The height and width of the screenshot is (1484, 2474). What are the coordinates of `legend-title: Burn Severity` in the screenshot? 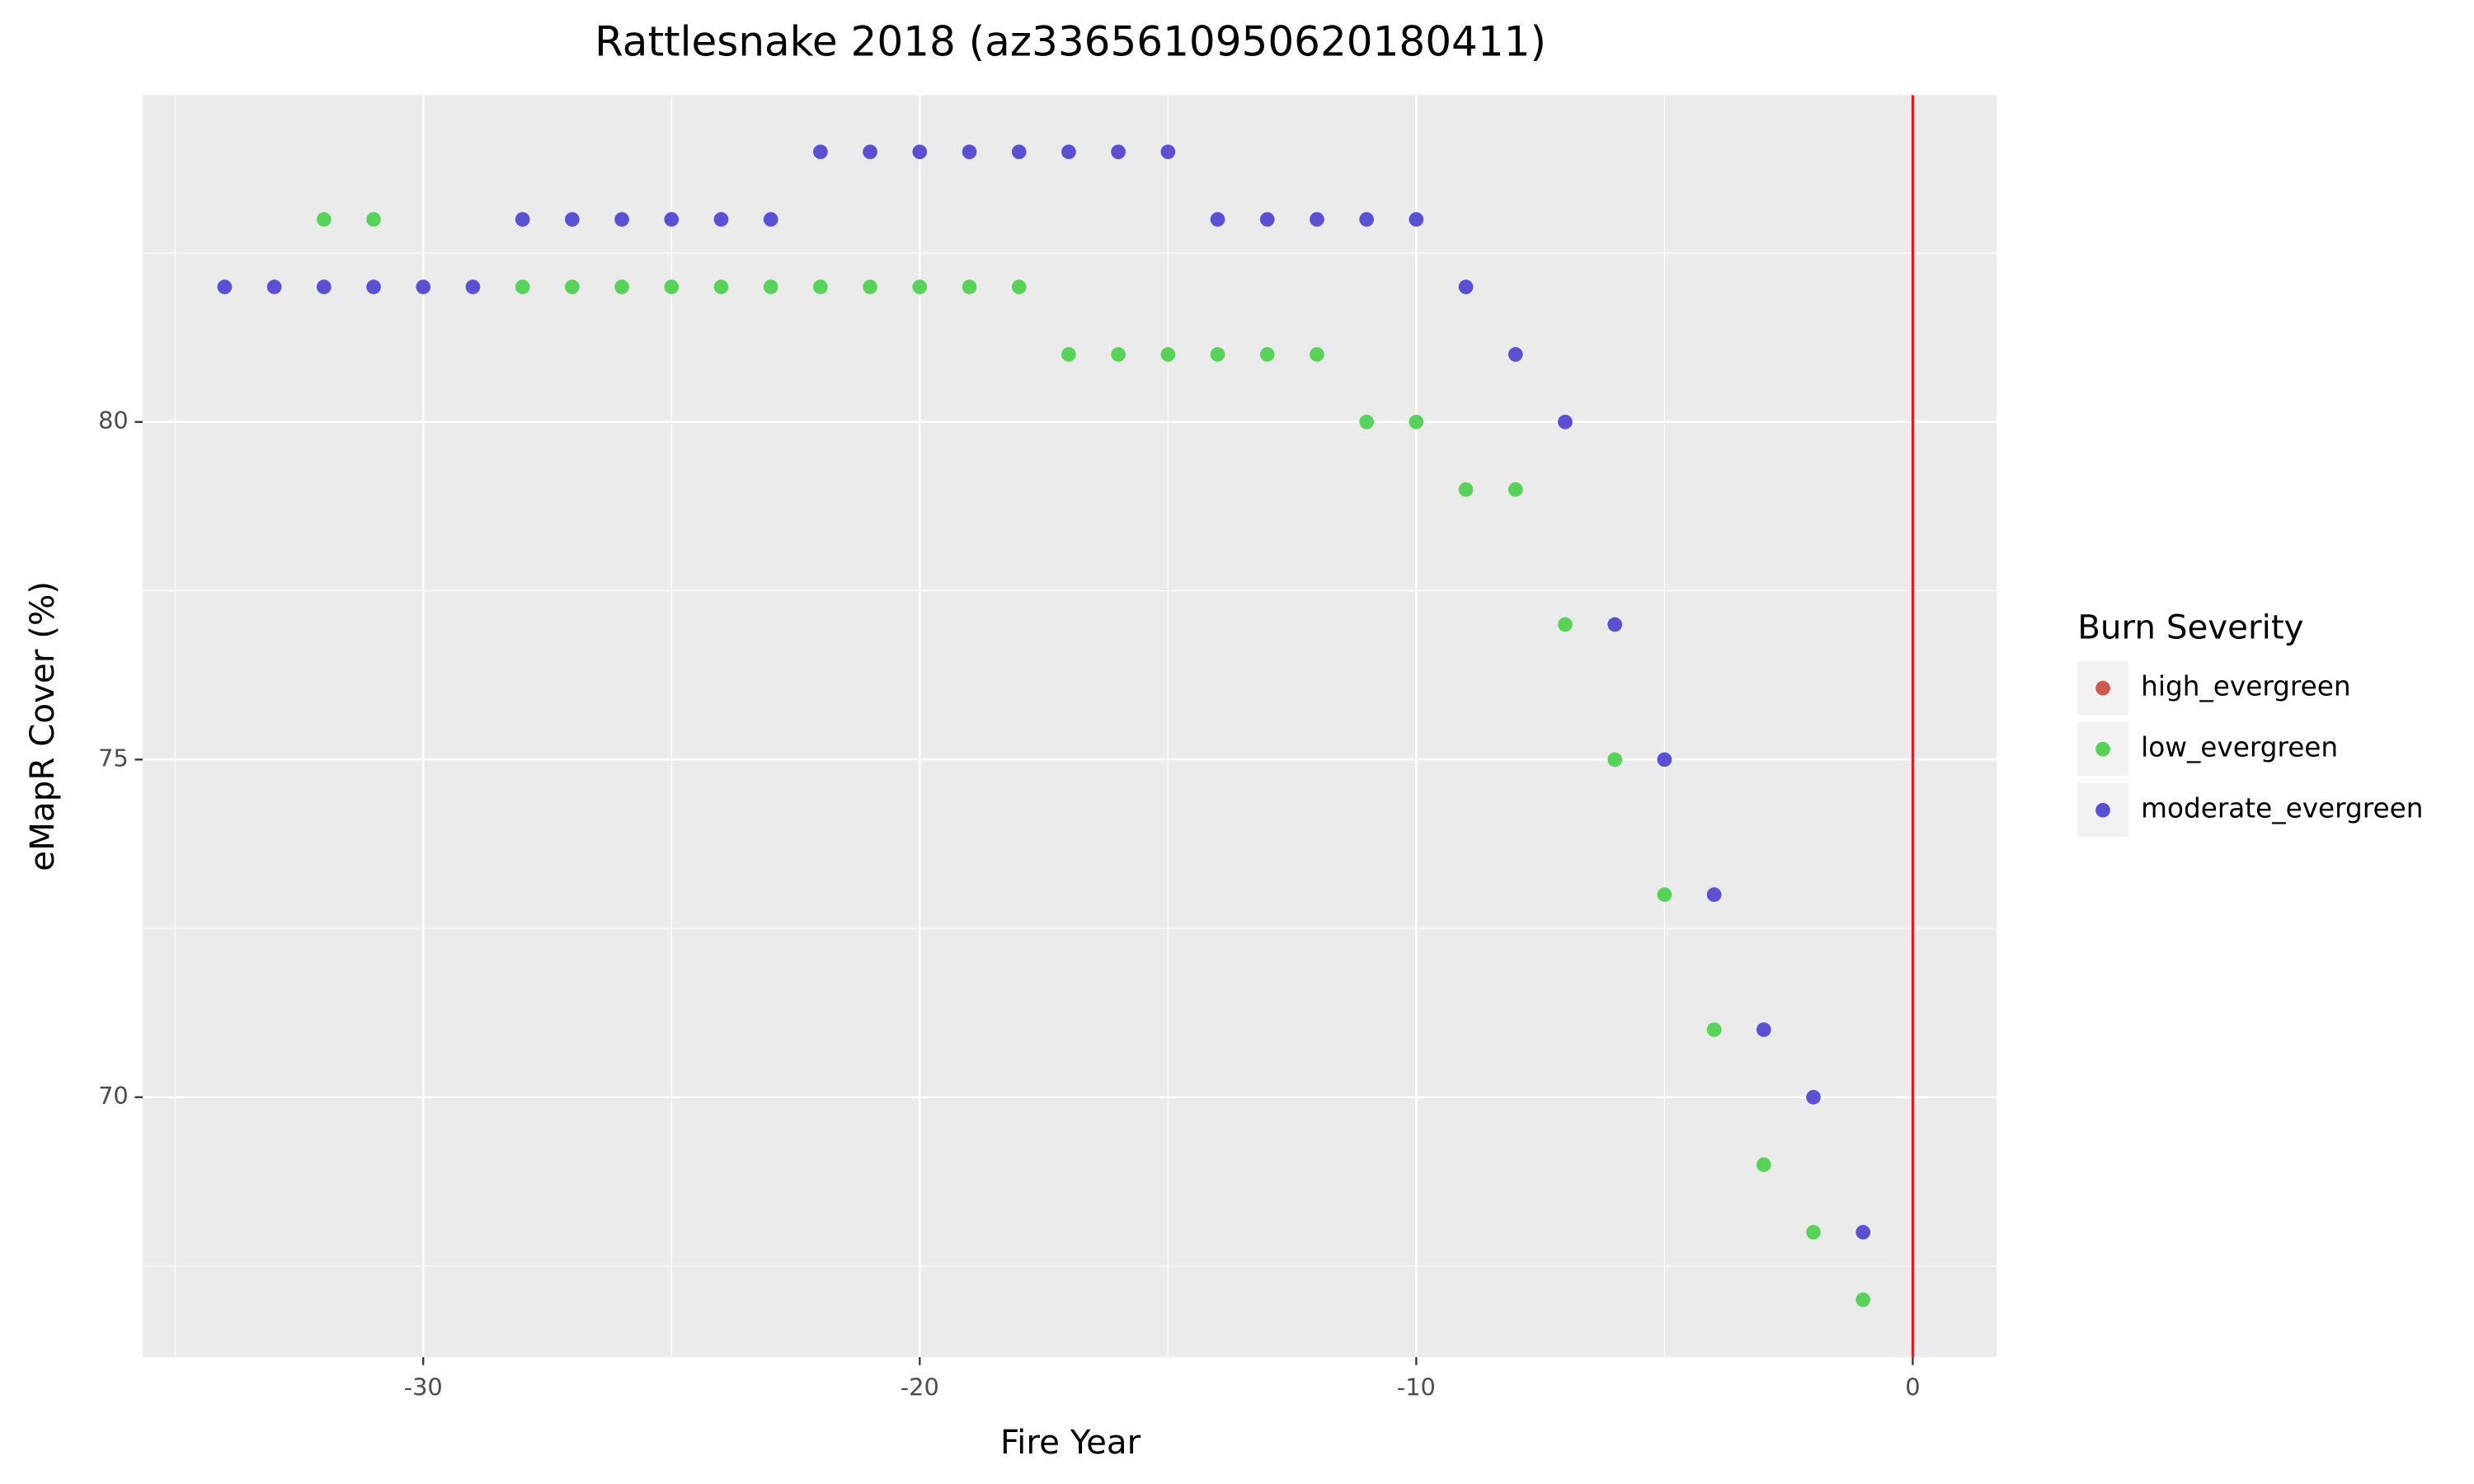 It's located at (2190, 627).